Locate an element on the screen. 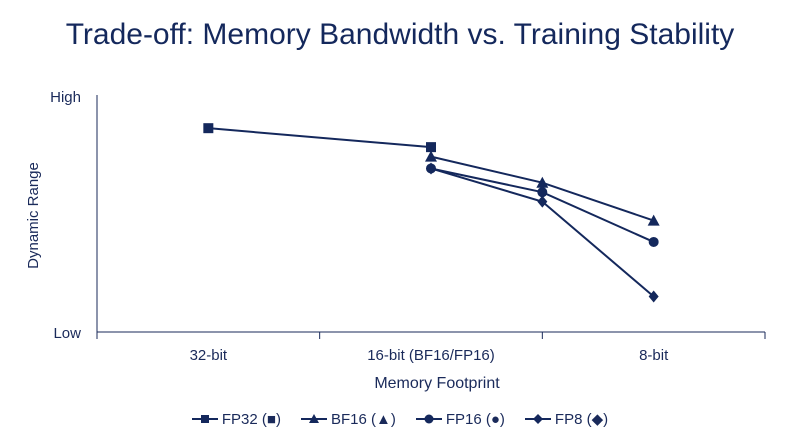 The width and height of the screenshot is (800, 447). legend-item-triangle: BF16 (▲) is located at coordinates (348, 419).